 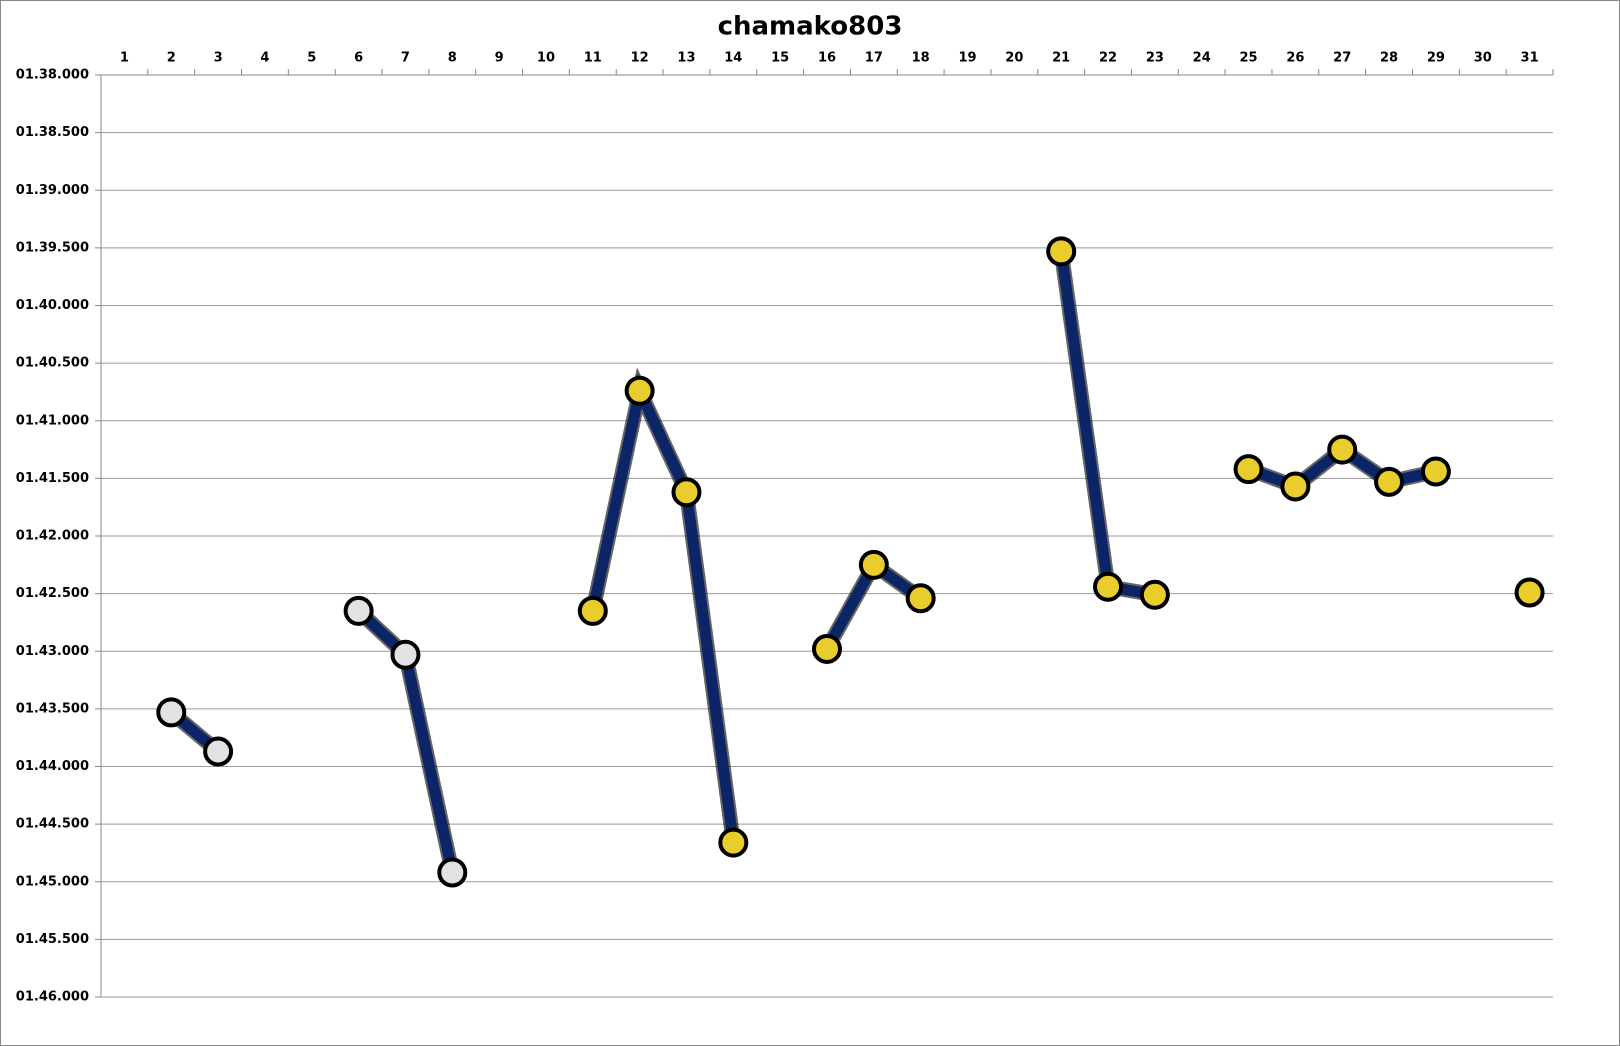 What do you see at coordinates (640, 58) in the screenshot?
I see `x-tick-label: 12` at bounding box center [640, 58].